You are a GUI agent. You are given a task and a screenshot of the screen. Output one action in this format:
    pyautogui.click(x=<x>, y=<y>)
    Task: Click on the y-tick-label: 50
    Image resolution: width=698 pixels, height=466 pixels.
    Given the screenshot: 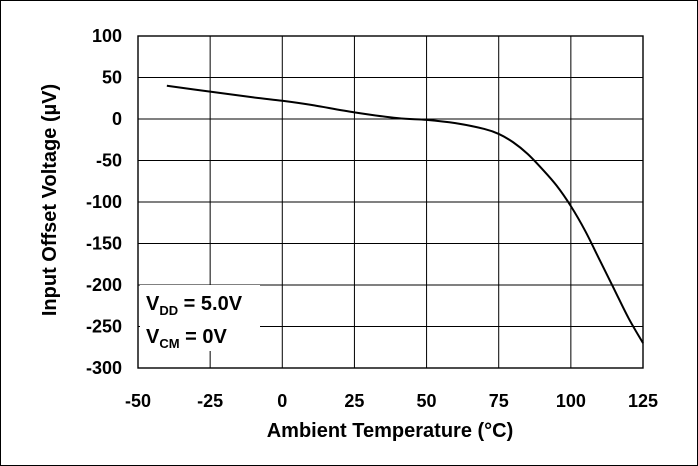 What is the action you would take?
    pyautogui.click(x=112, y=78)
    